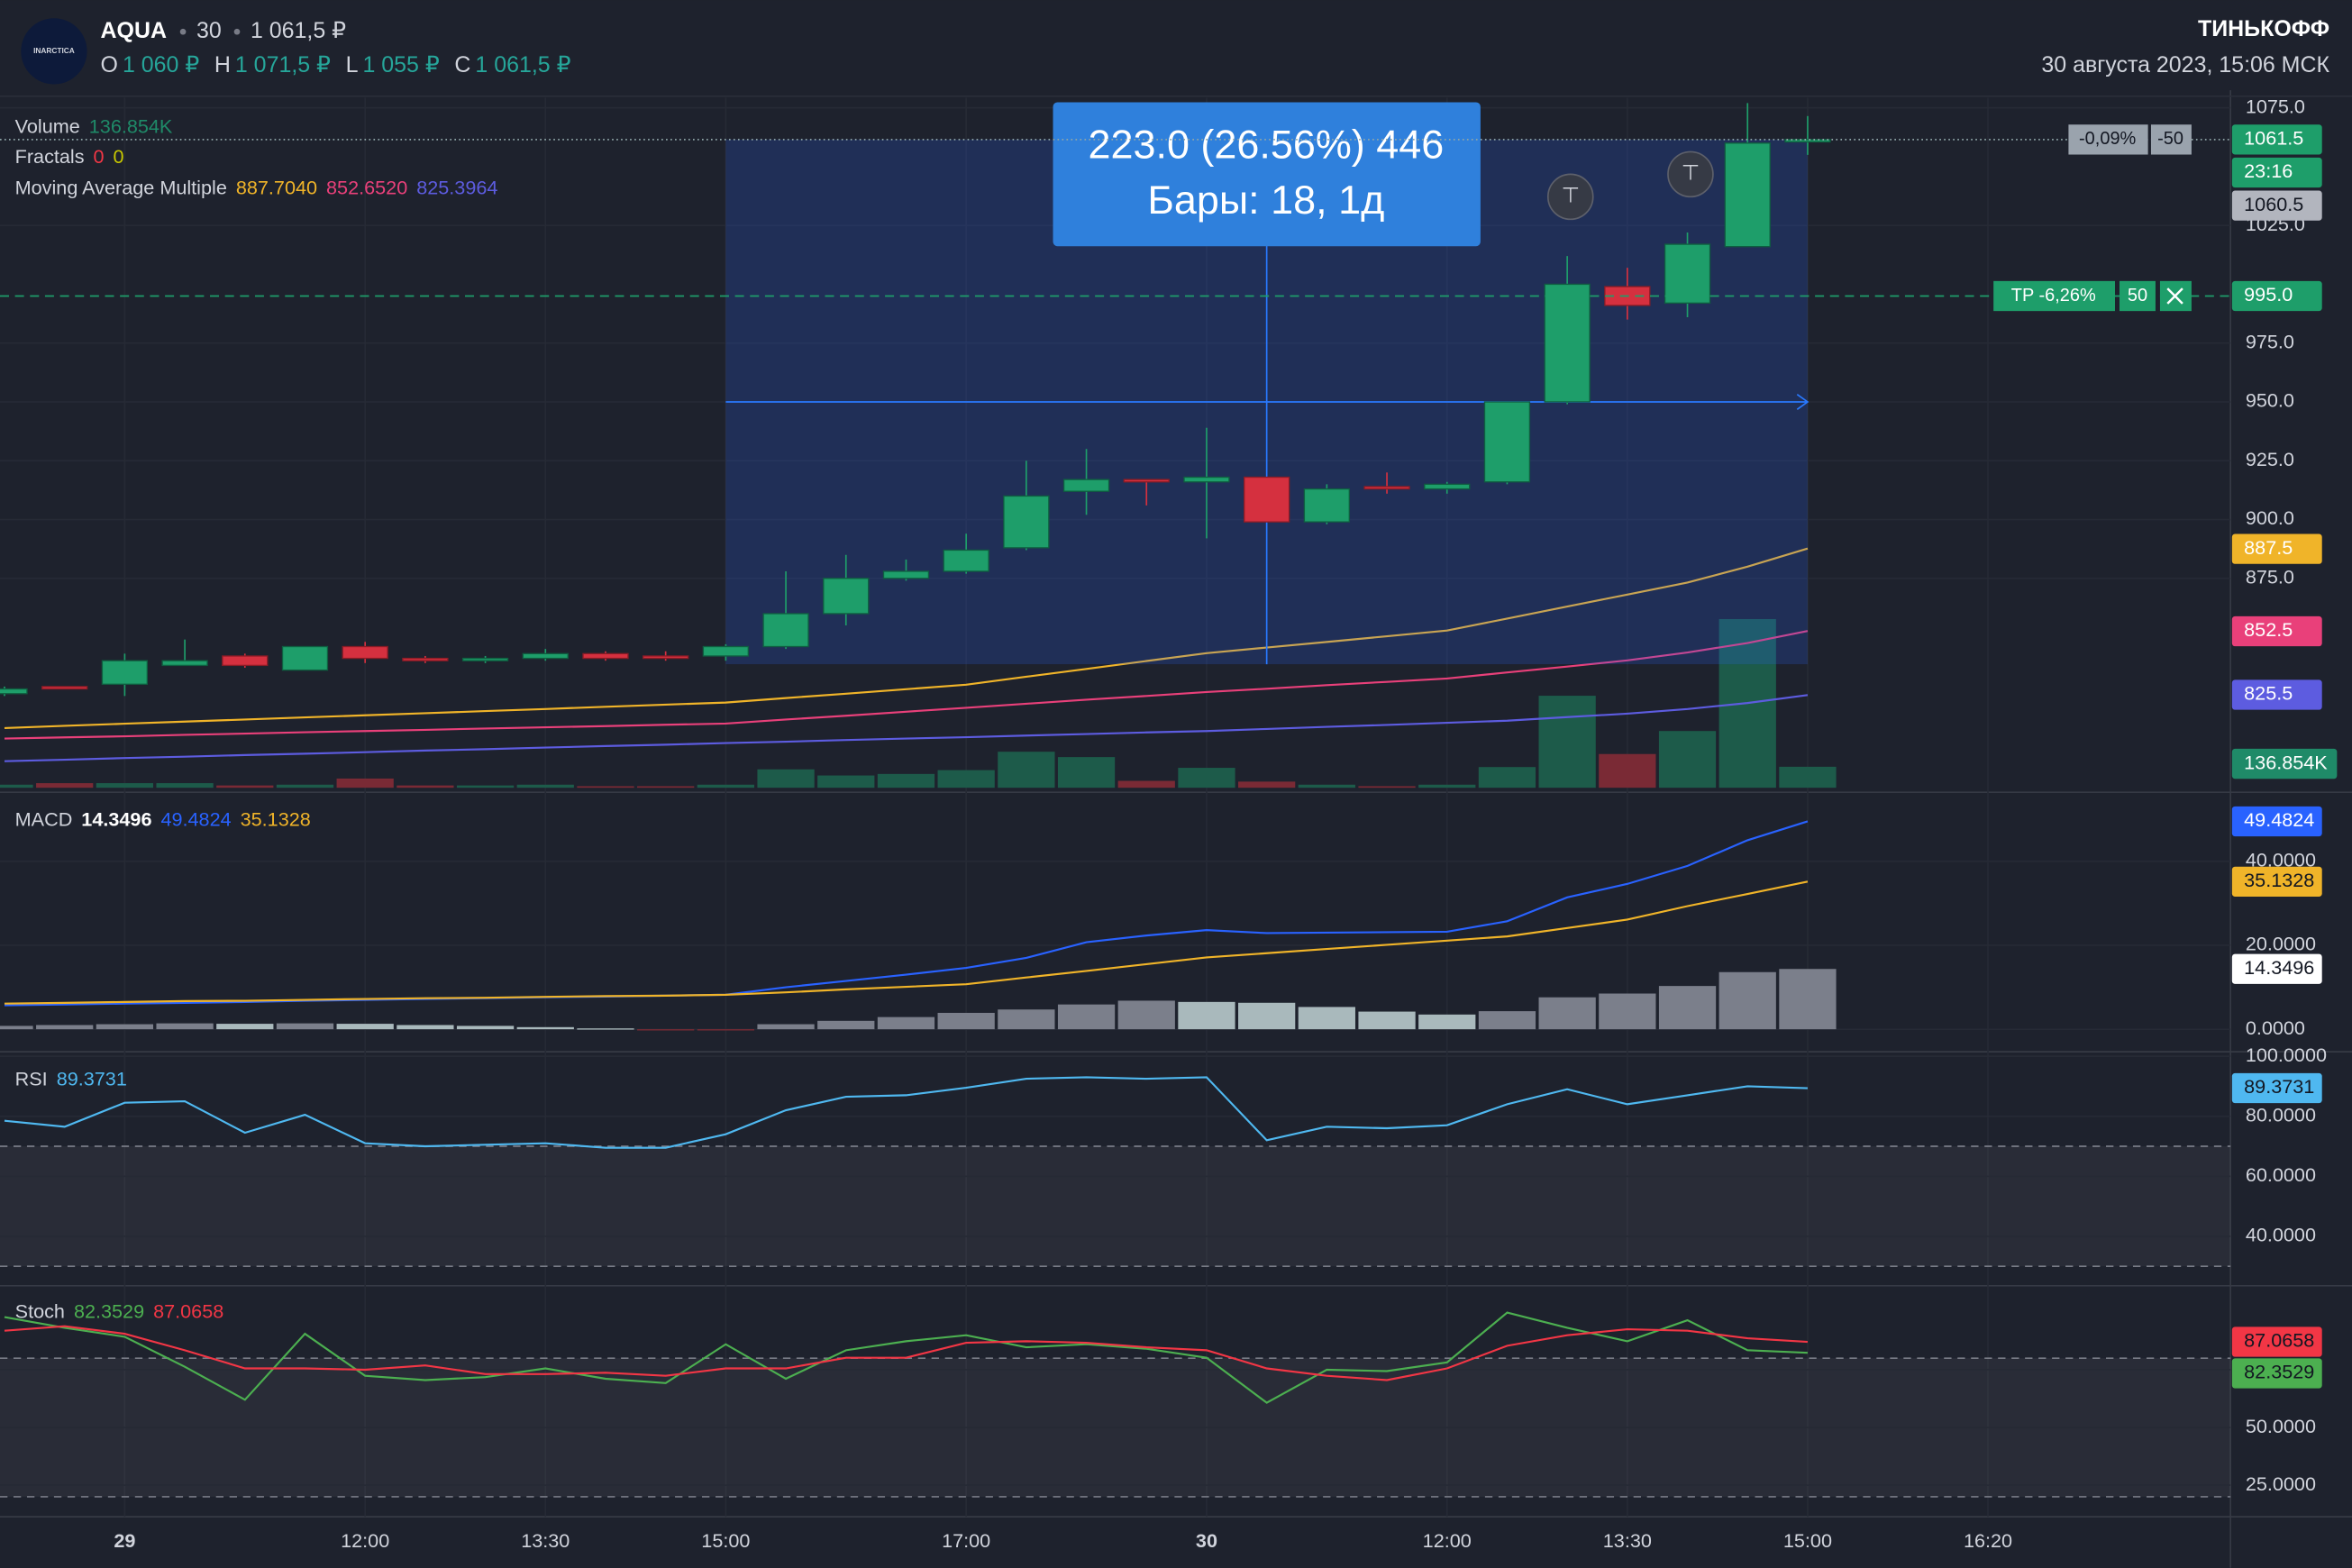 The height and width of the screenshot is (1568, 2352). What do you see at coordinates (2279, 967) in the screenshot?
I see `indicator-badge: 14.3496` at bounding box center [2279, 967].